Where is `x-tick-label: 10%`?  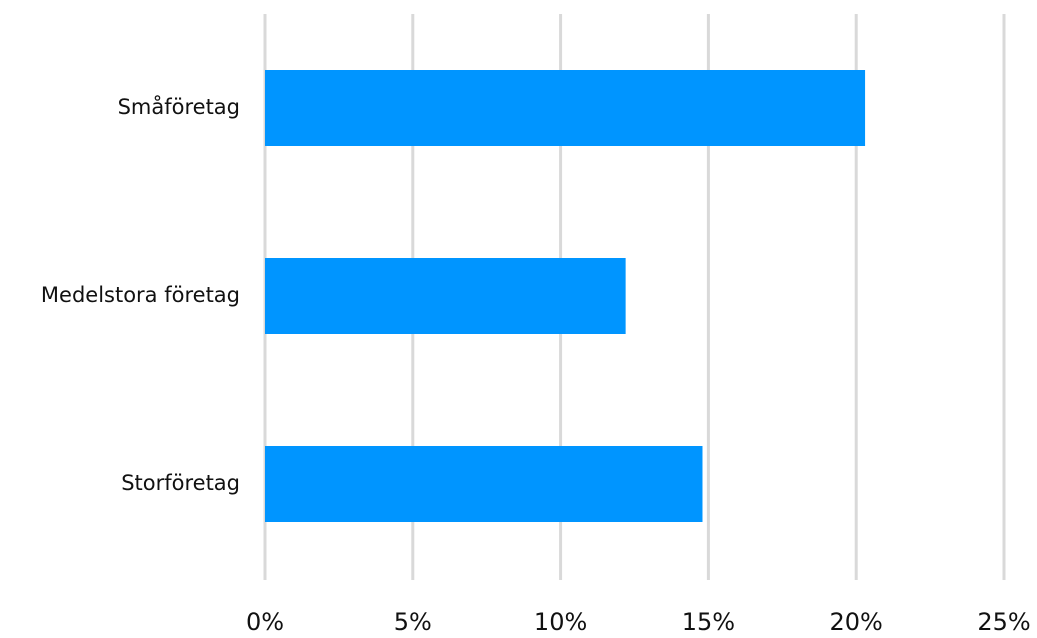 x-tick-label: 10% is located at coordinates (560, 621).